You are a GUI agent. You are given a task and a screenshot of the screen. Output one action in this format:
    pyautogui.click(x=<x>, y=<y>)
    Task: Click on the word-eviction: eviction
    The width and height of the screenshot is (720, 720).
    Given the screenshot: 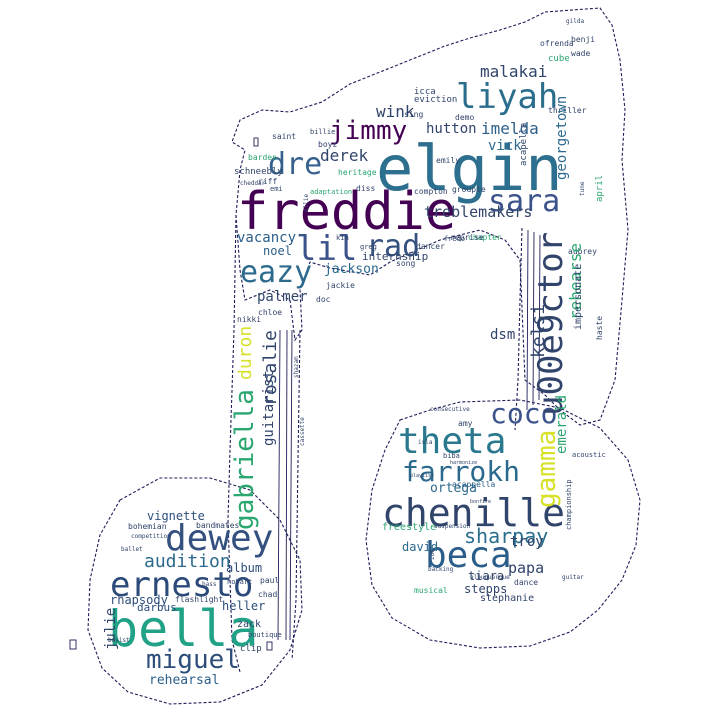 What is the action you would take?
    pyautogui.click(x=436, y=100)
    